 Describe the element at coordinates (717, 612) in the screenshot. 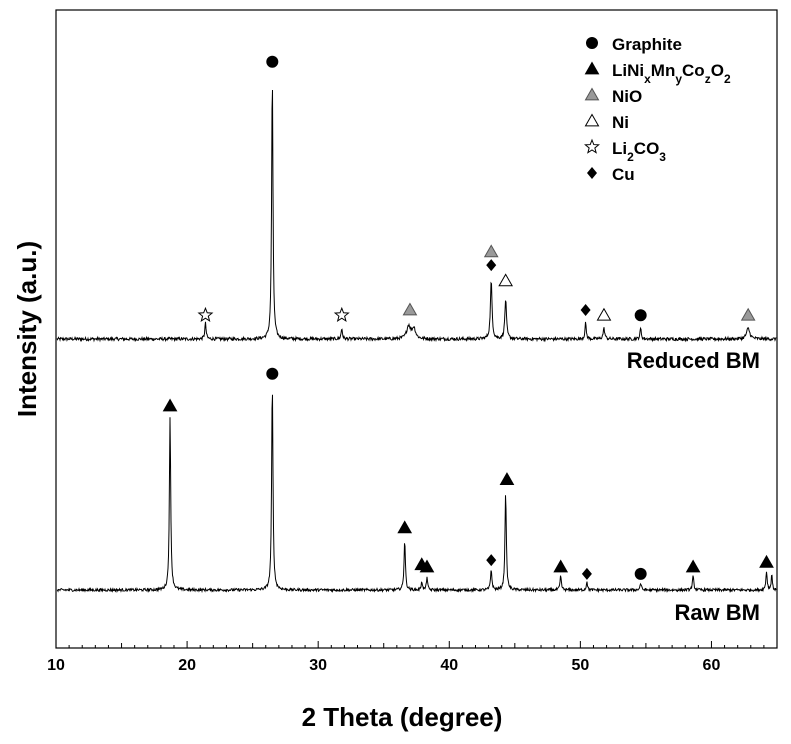

I see `series-label: Raw BM` at that location.